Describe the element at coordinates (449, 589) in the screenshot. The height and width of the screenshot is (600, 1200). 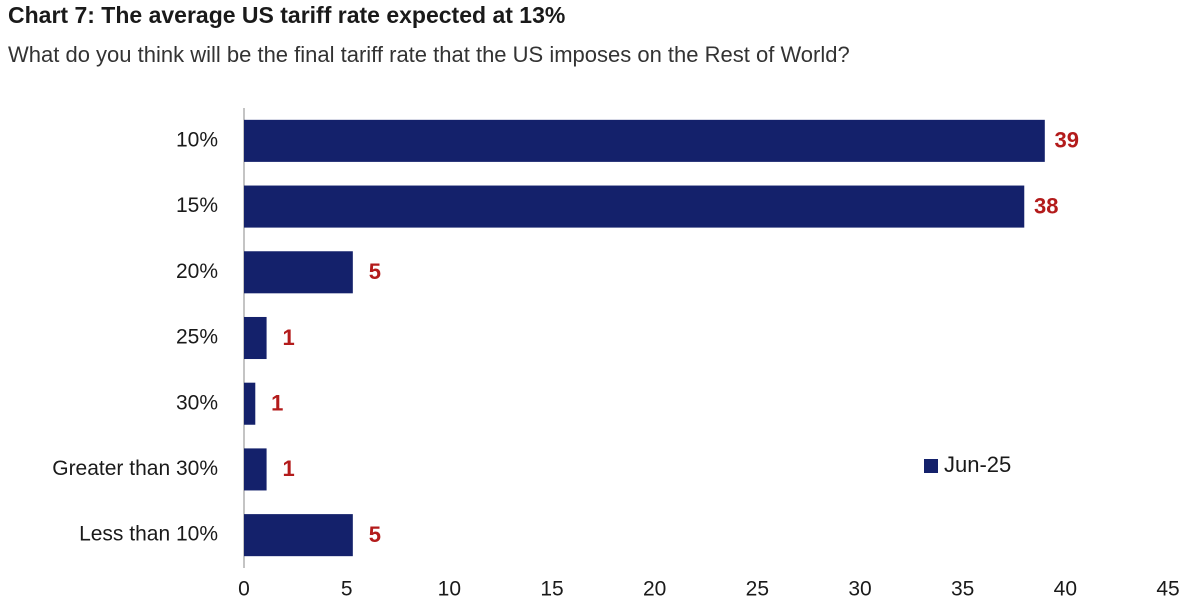
I see `x-tick-label: 10` at that location.